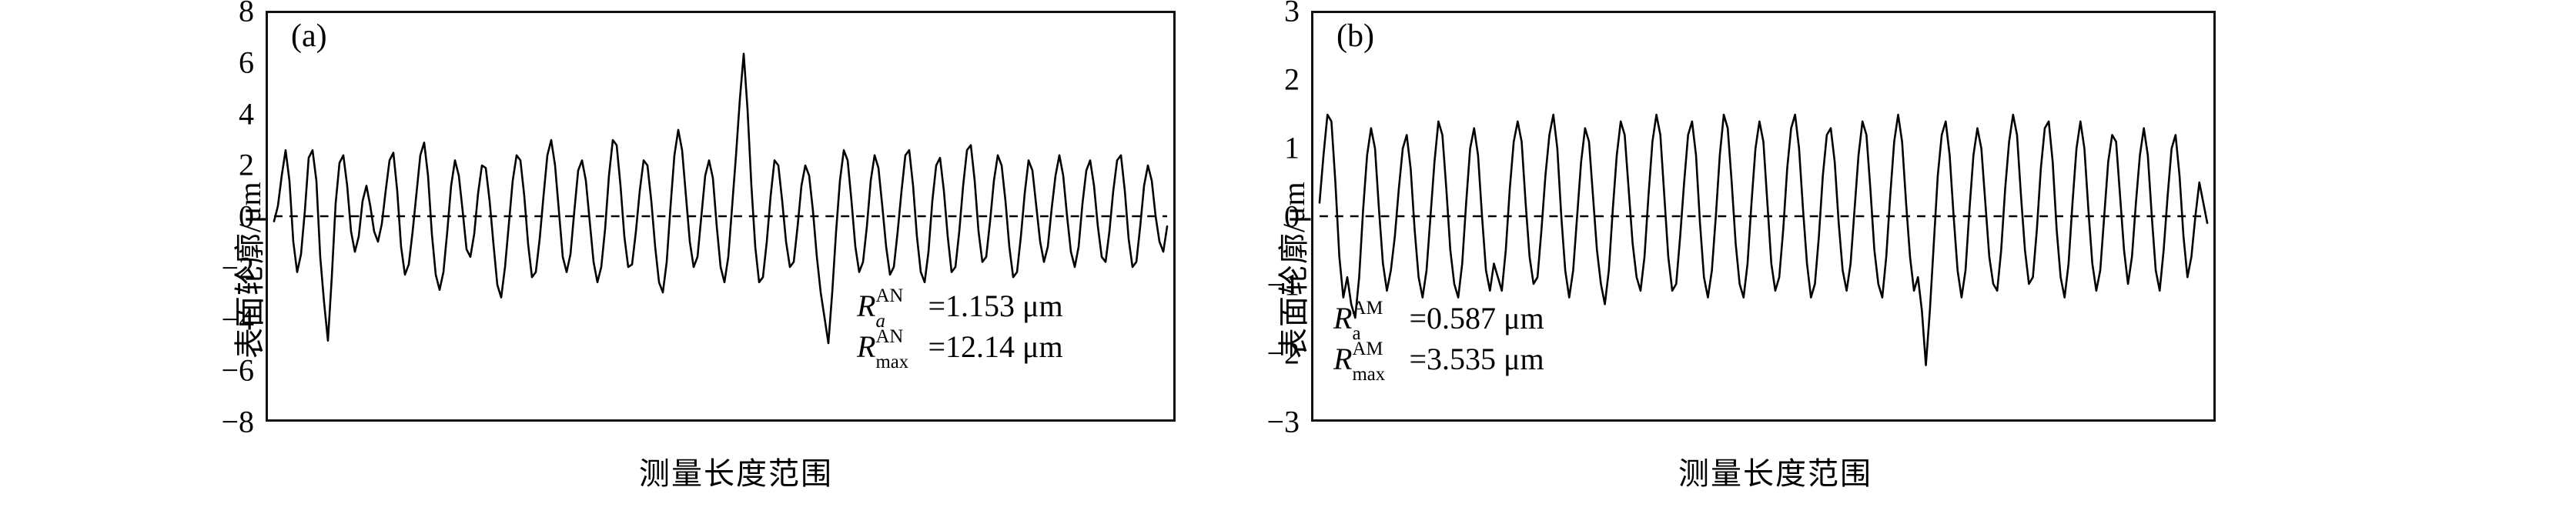 This screenshot has width=2576, height=514. I want to click on y-tick-label: 1, so click(1292, 147).